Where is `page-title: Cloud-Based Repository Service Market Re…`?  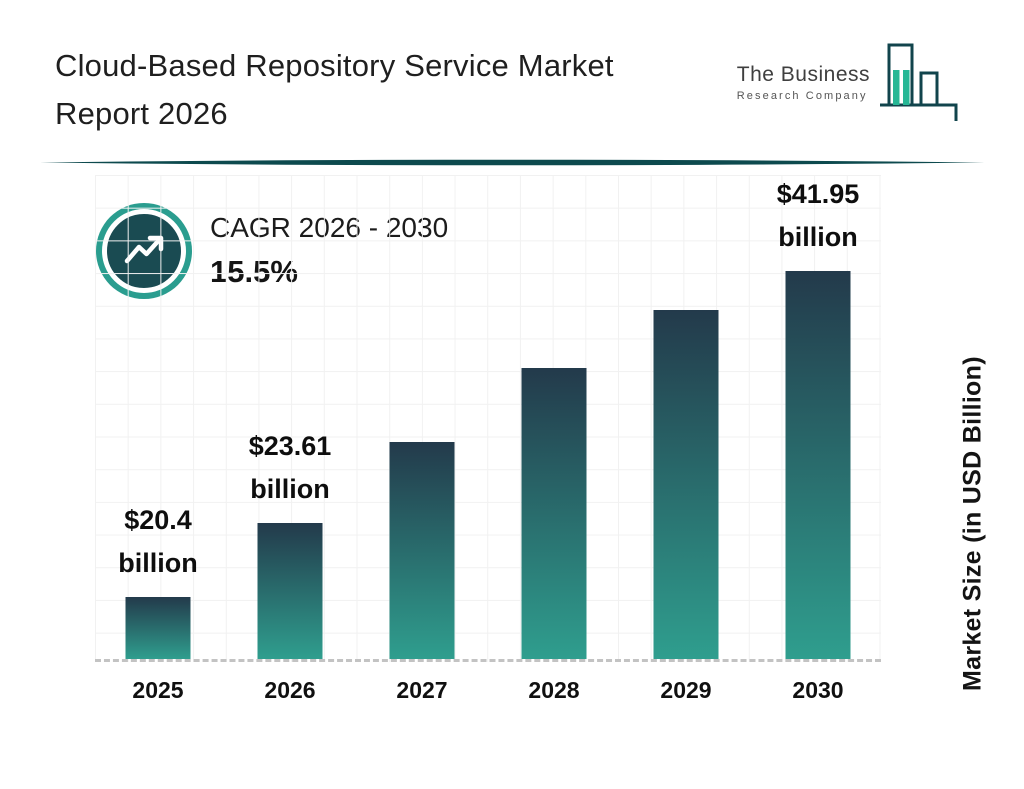 page-title: Cloud-Based Repository Service Market Re… is located at coordinates (334, 90).